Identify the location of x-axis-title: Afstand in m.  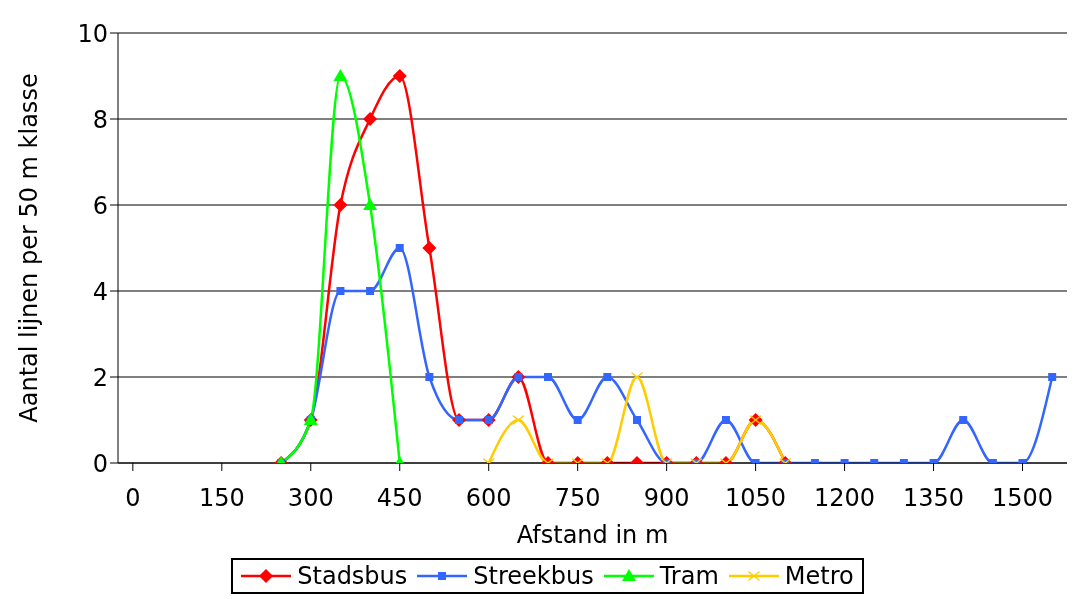
(592, 535).